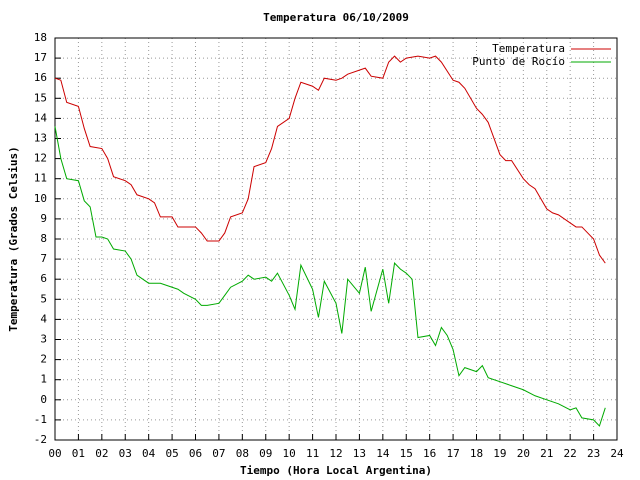 The image size is (640, 480). I want to click on x-tick-label: 23, so click(593, 453).